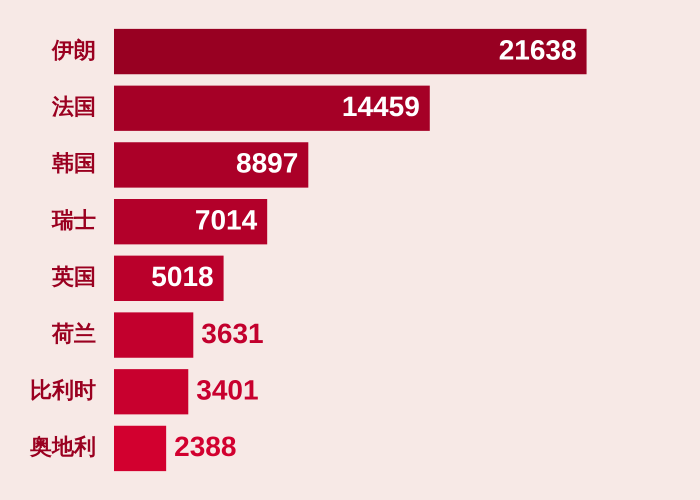 This screenshot has width=700, height=500. I want to click on data-label: 21638, so click(537, 50).